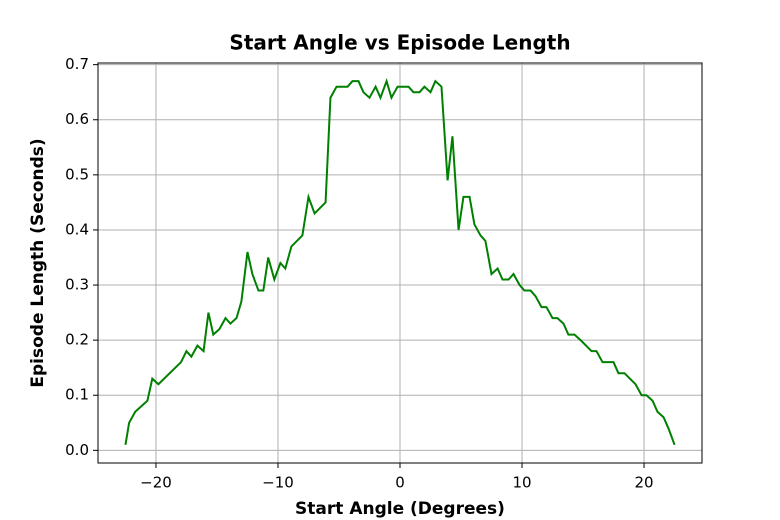 Image resolution: width=780 pixels, height=520 pixels. I want to click on x-tick-label: −10, so click(278, 483).